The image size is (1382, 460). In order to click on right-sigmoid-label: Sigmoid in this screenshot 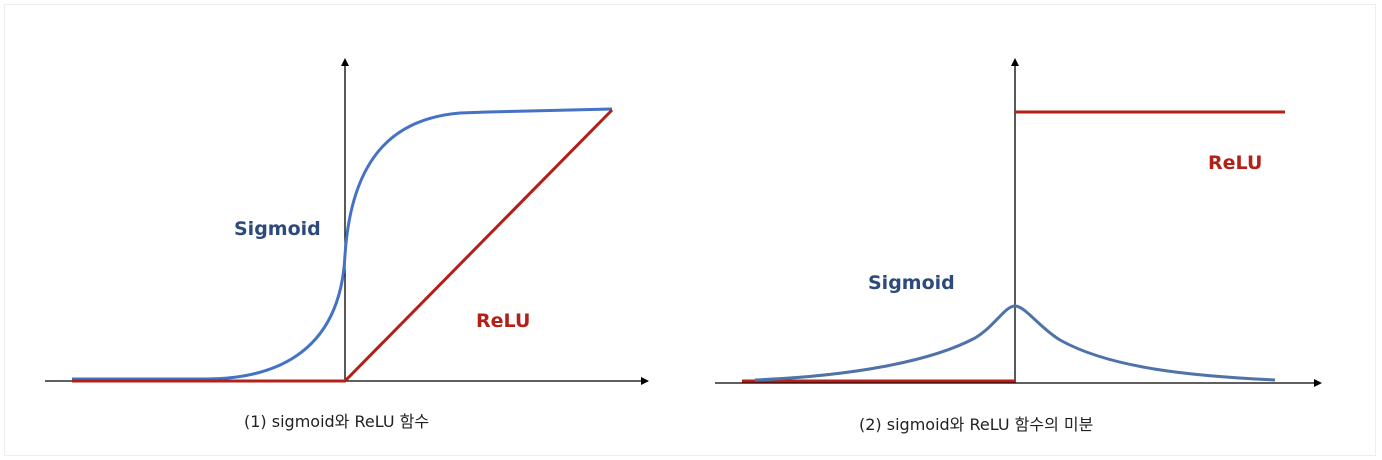, I will do `click(911, 283)`.